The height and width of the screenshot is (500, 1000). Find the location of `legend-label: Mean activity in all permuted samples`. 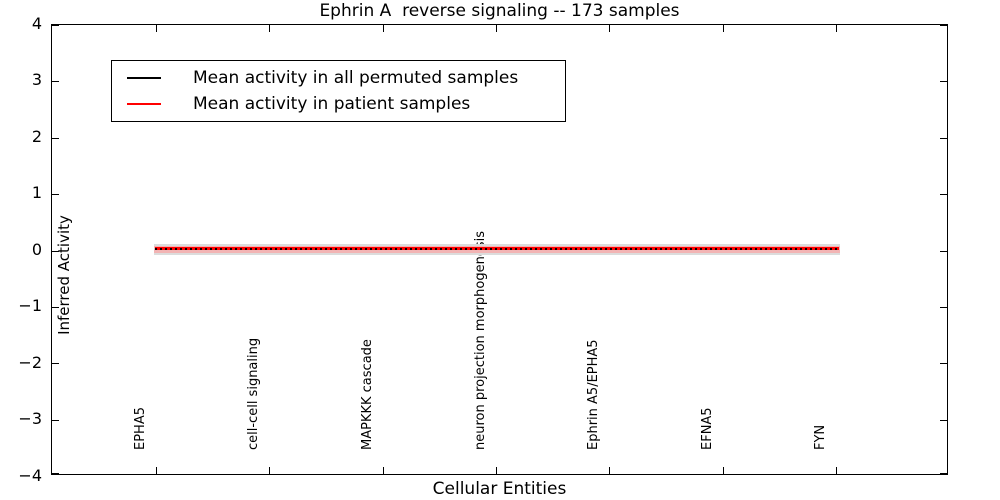

legend-label: Mean activity in all permuted samples is located at coordinates (356, 78).